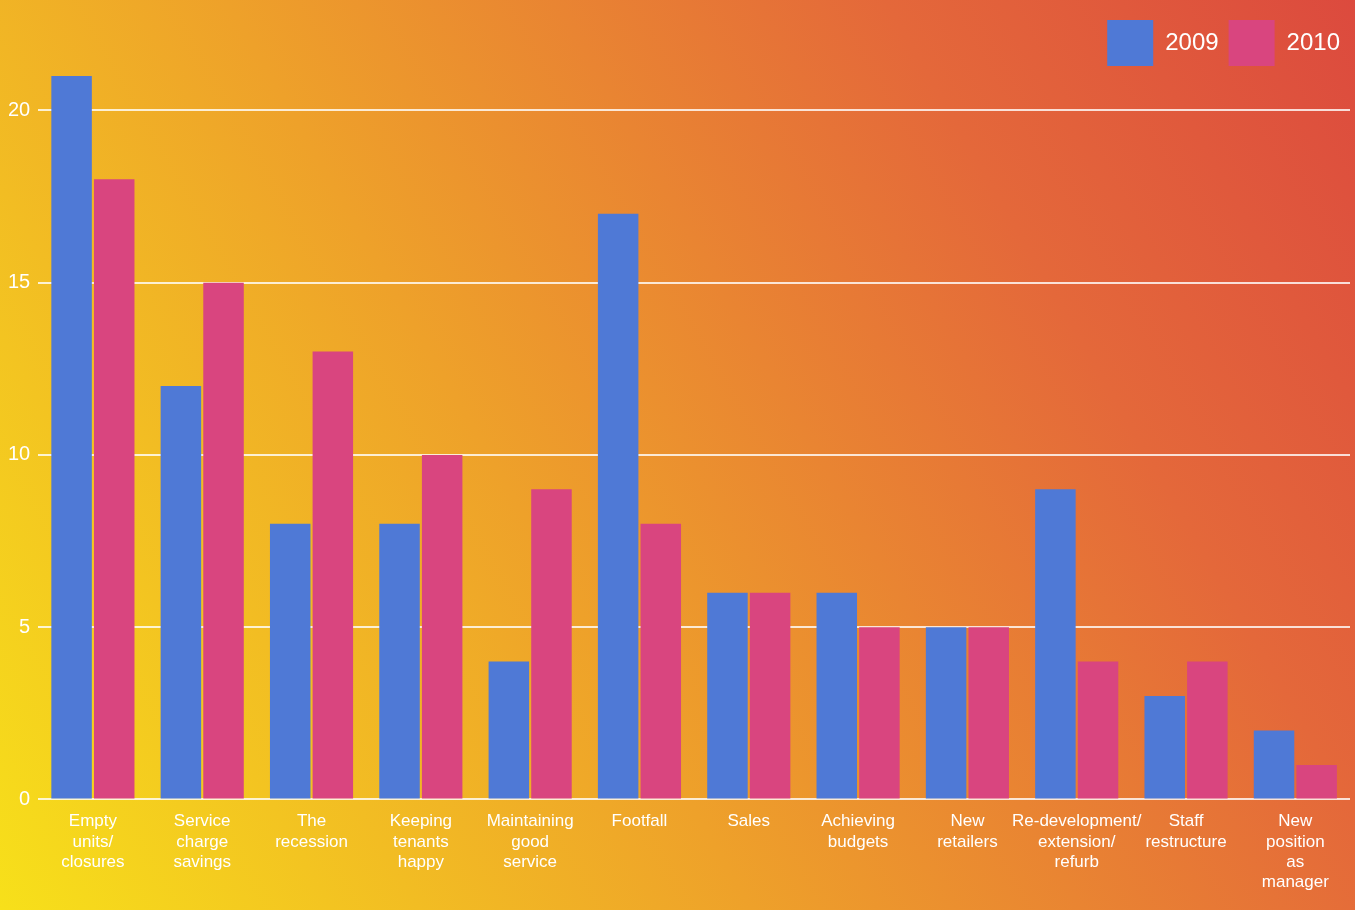  I want to click on x-tick-label: Sales, so click(749, 821).